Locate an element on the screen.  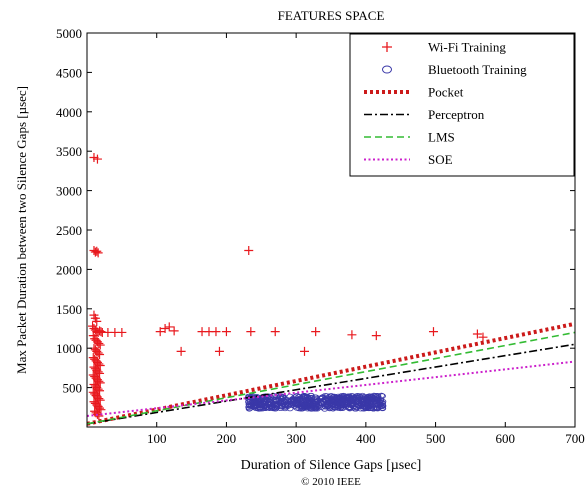
x-axis-label: Duration of Silence Gaps [µsec] is located at coordinates (331, 465).